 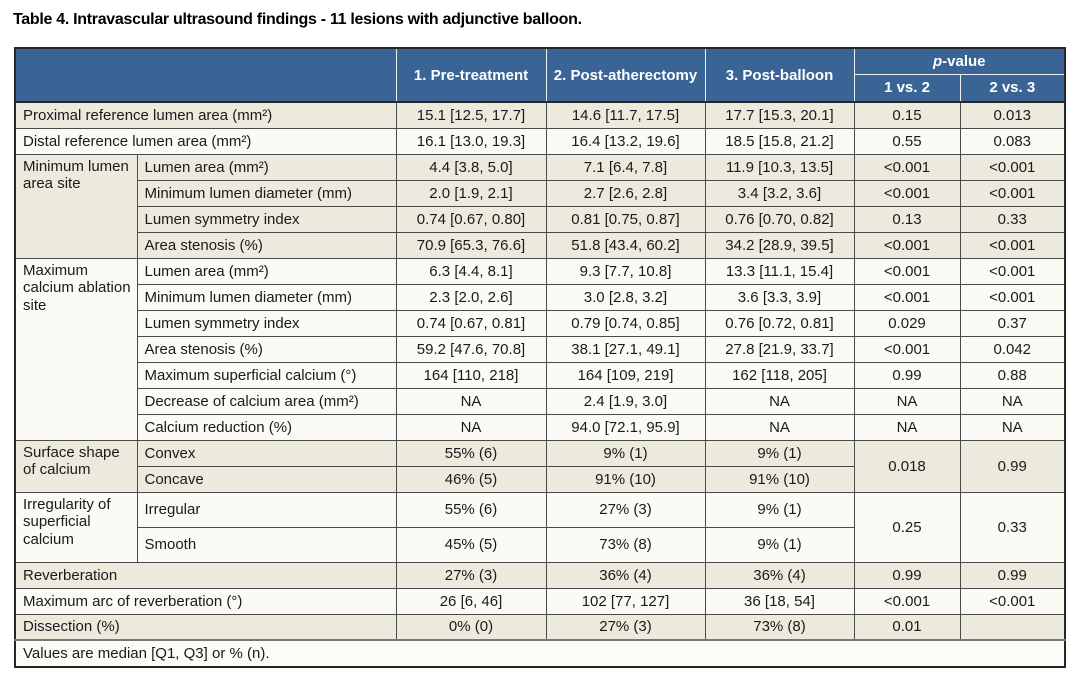 I want to click on group-label-min-lumen-site: Minimum lumen area site, so click(x=76, y=206).